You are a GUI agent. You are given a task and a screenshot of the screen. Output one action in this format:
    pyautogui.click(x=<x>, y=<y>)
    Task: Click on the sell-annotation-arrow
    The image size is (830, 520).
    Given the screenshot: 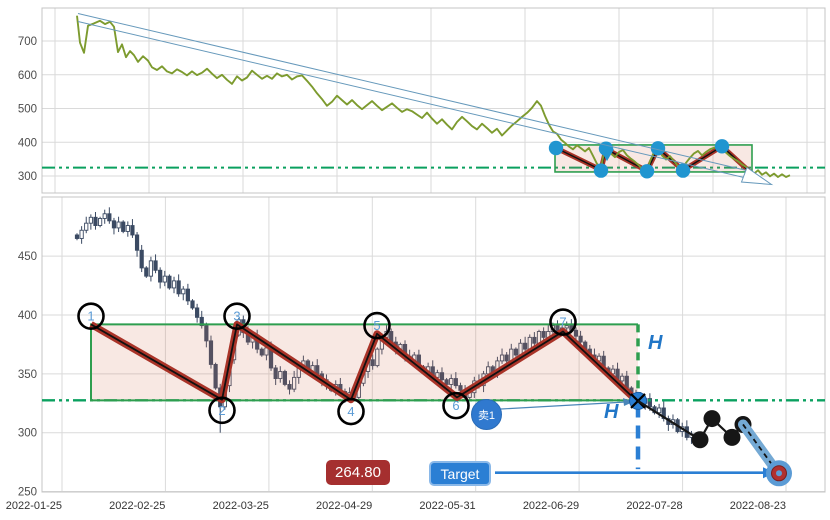 What is the action you would take?
    pyautogui.click(x=566, y=404)
    